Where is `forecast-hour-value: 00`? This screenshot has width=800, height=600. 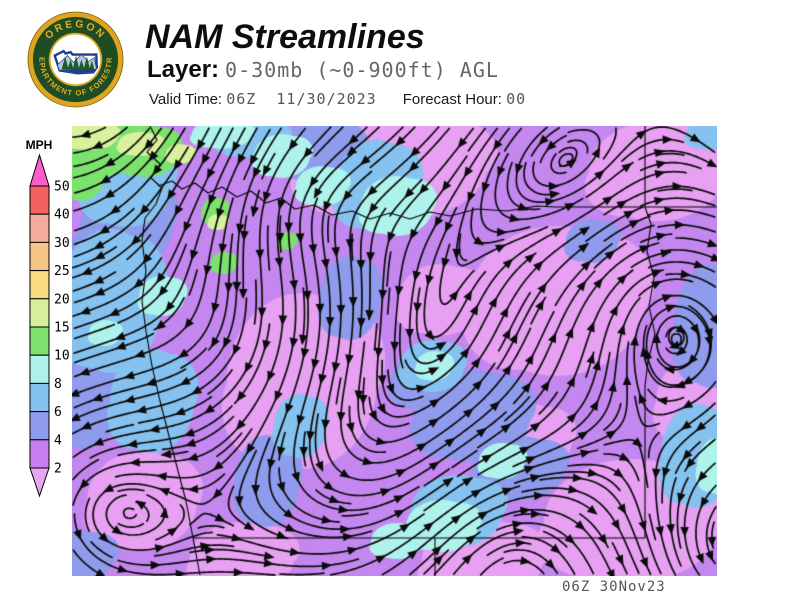
forecast-hour-value: 00 is located at coordinates (516, 99).